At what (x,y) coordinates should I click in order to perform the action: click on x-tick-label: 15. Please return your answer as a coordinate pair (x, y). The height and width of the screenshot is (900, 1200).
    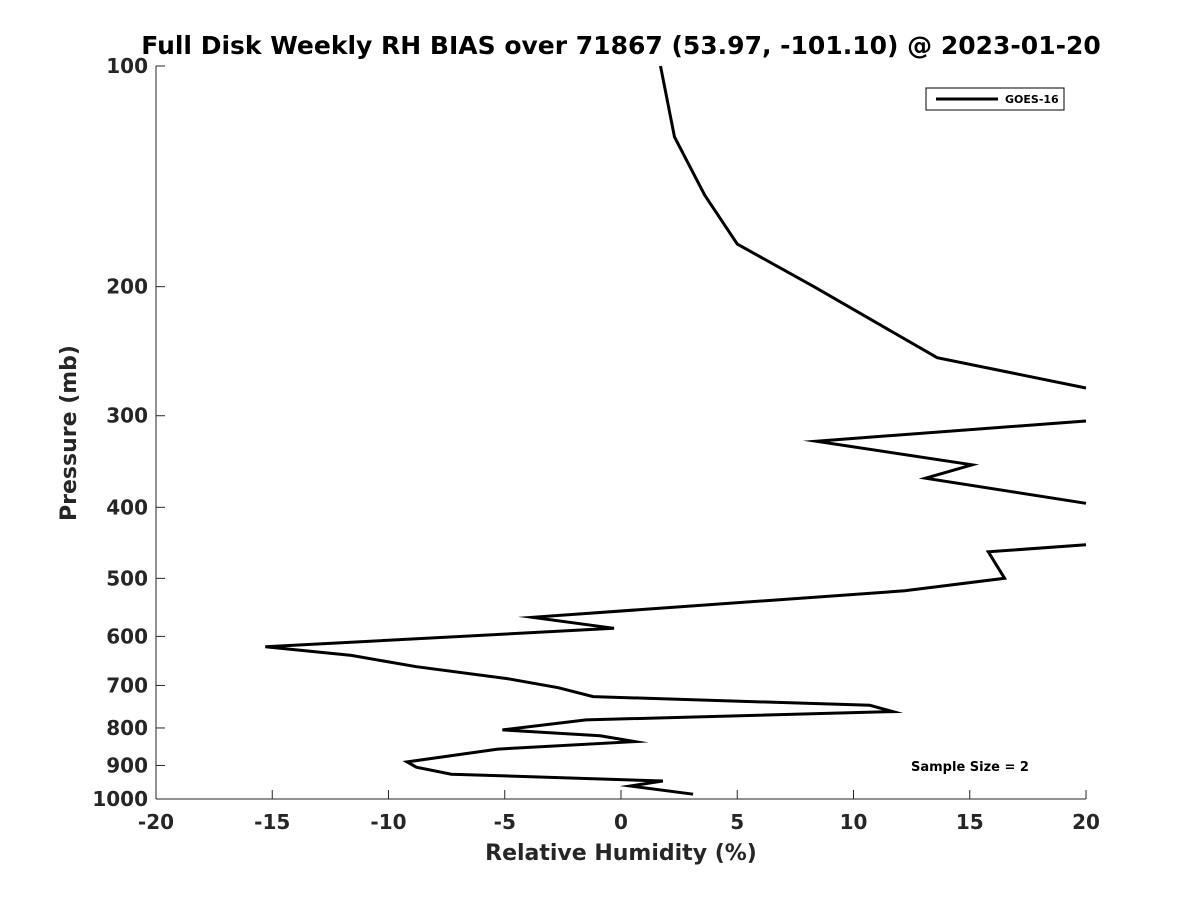
    Looking at the image, I should click on (970, 822).